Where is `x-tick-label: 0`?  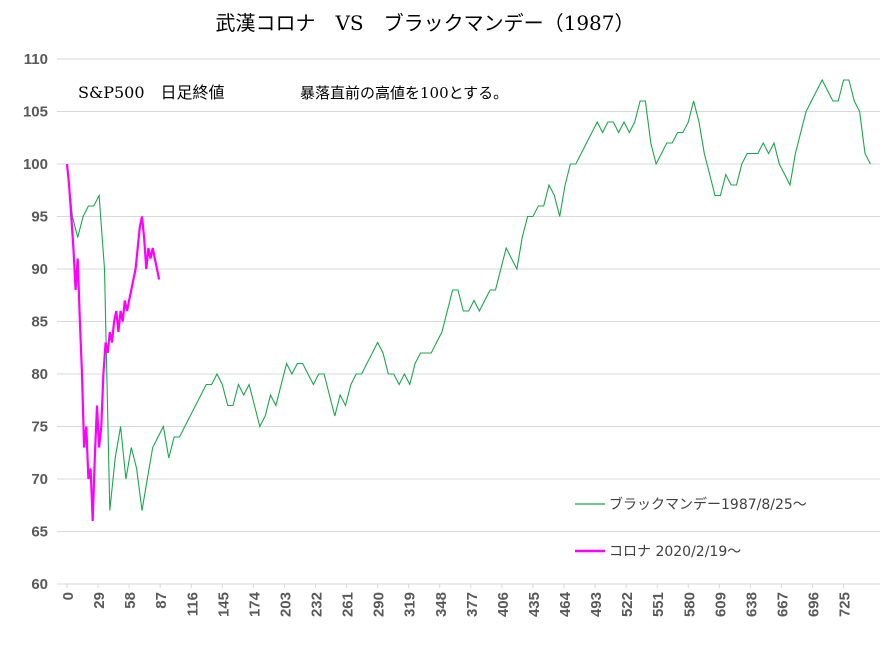 x-tick-label: 0 is located at coordinates (68, 596).